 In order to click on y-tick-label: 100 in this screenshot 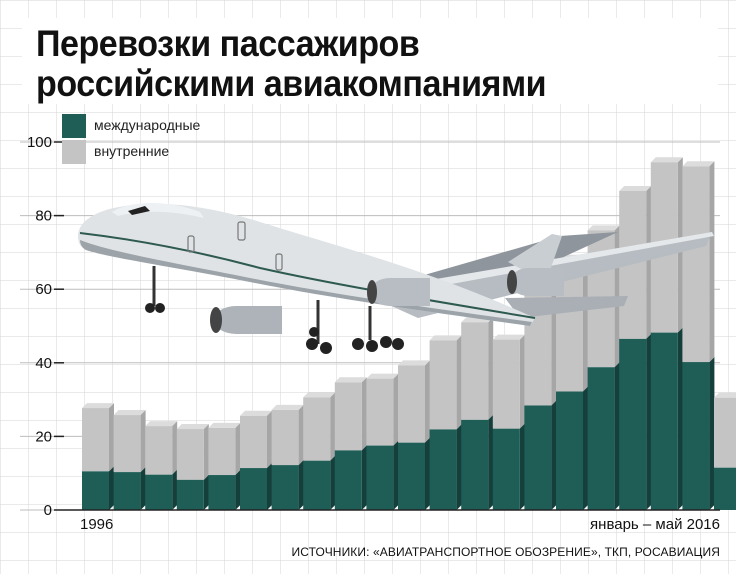, I will do `click(39, 142)`.